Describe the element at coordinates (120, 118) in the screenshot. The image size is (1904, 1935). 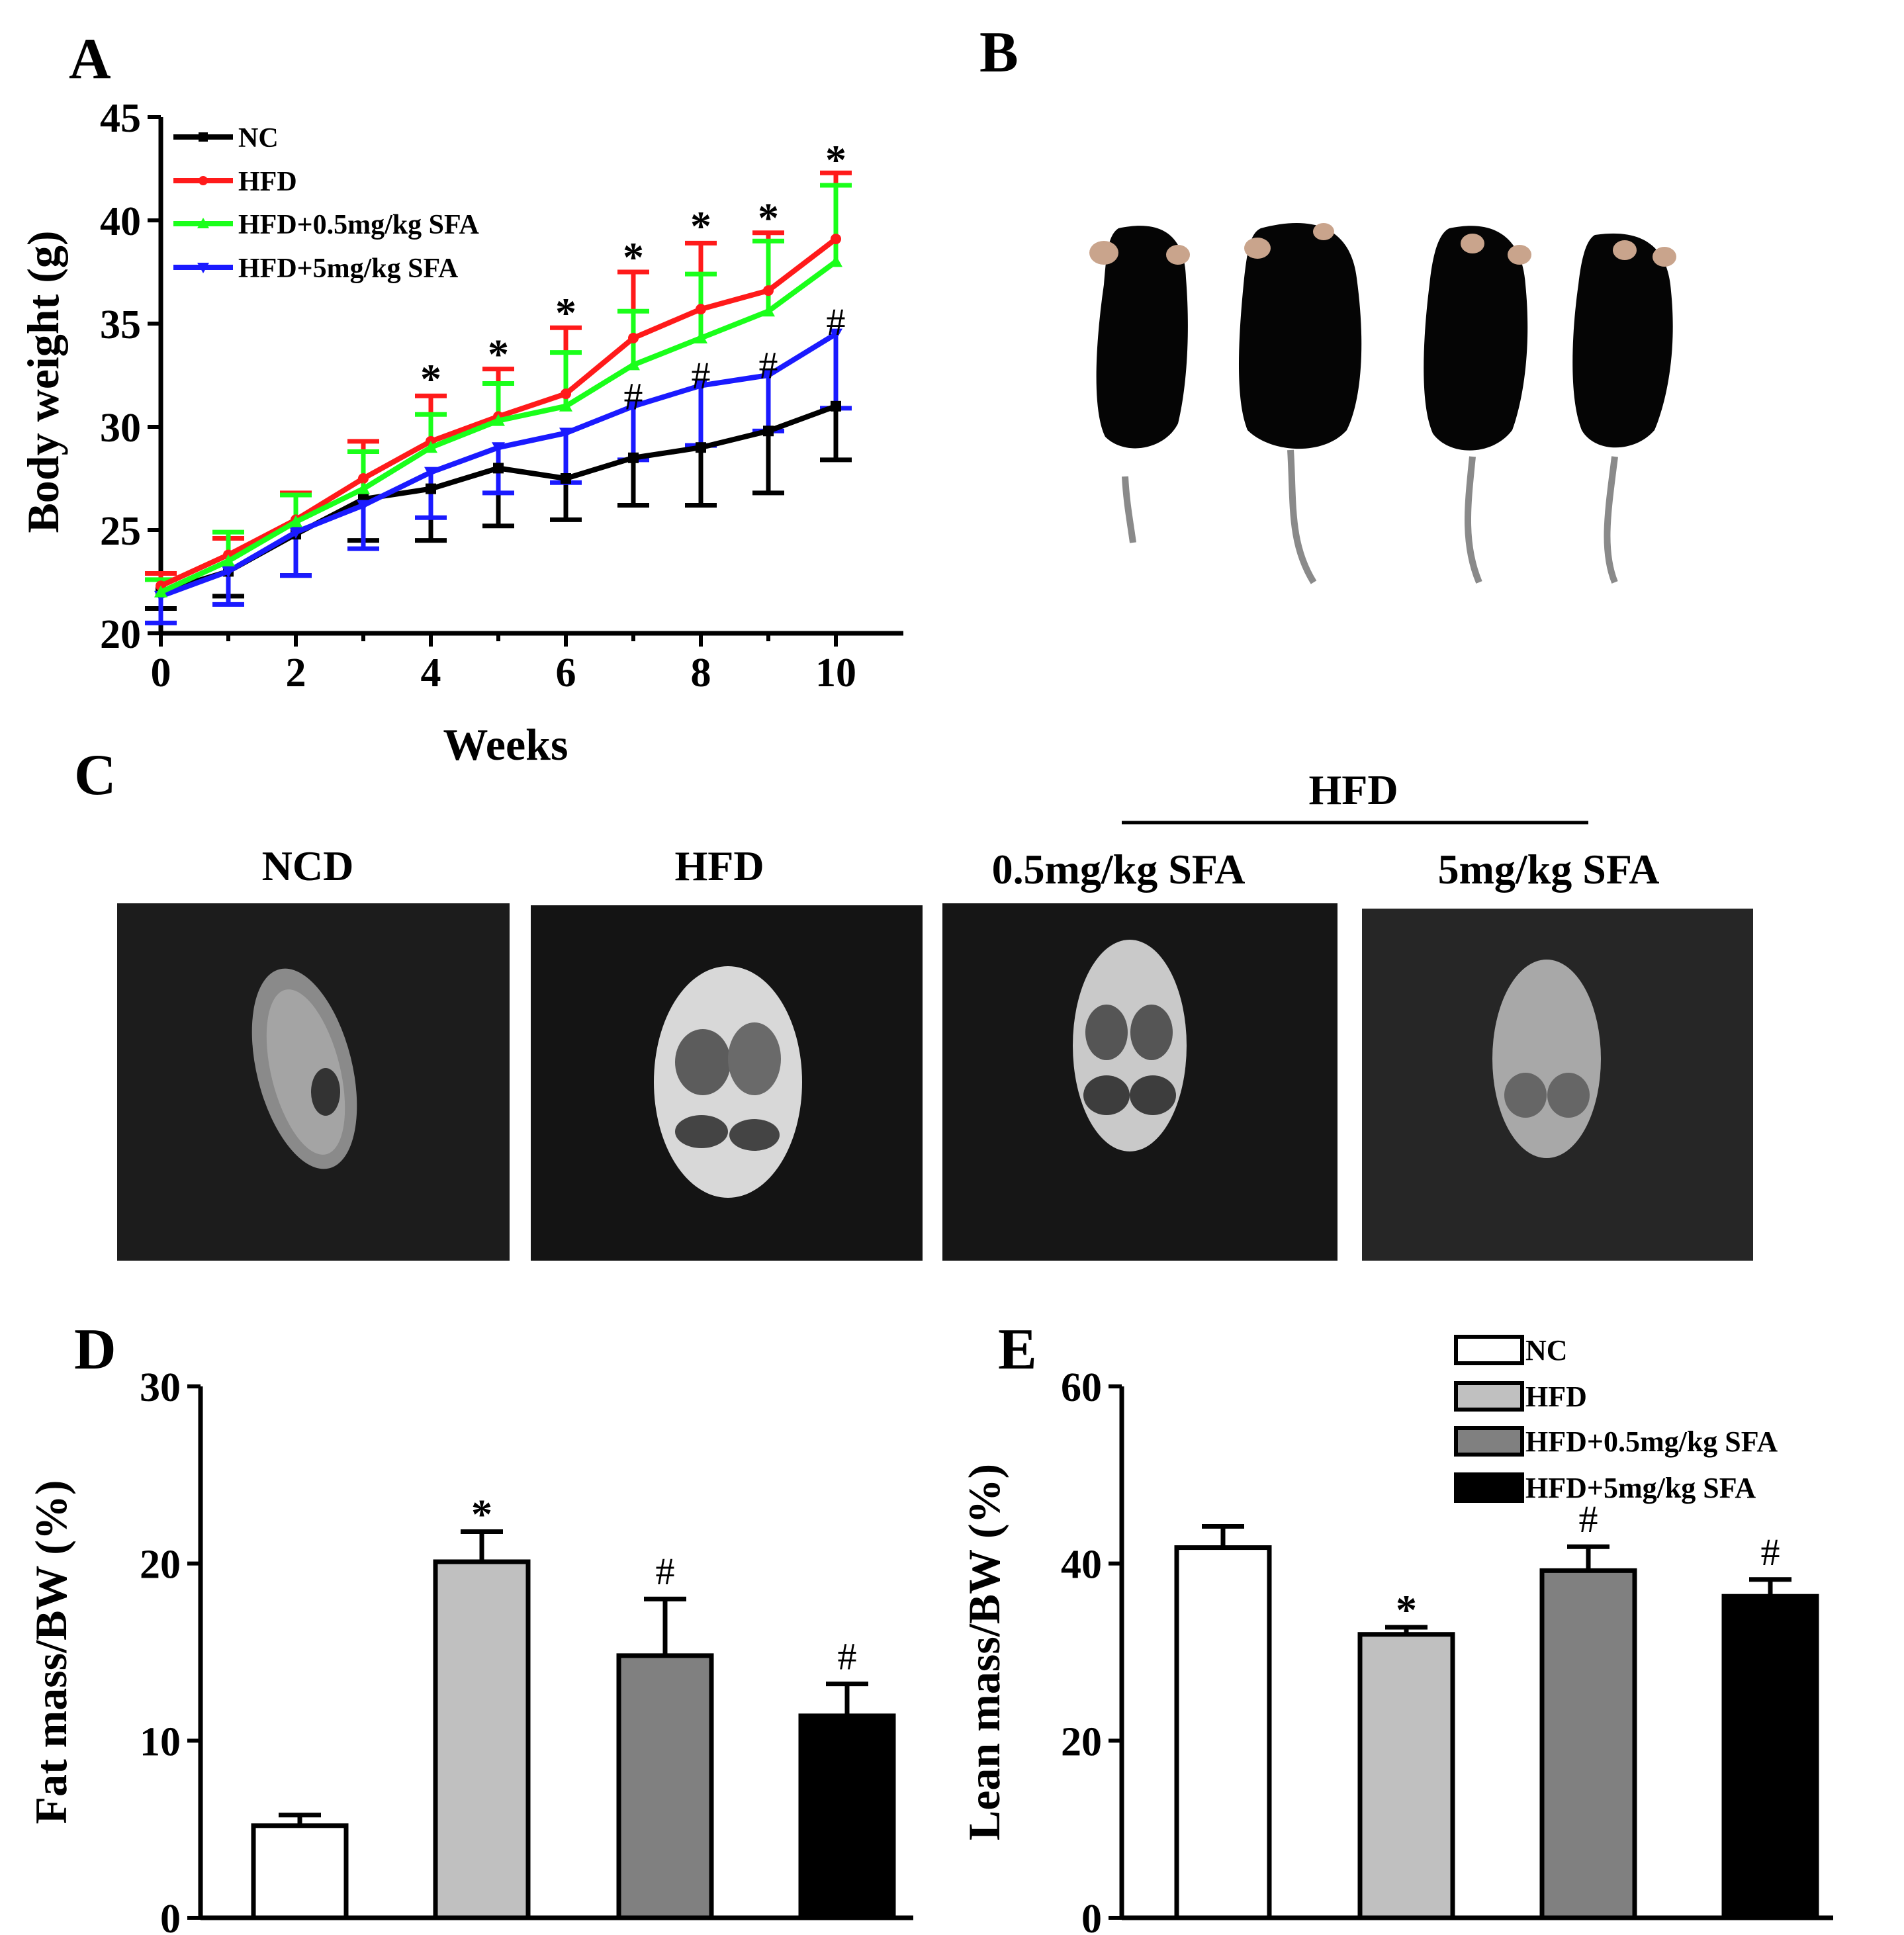
I see `y-tick-label-a: 45` at that location.